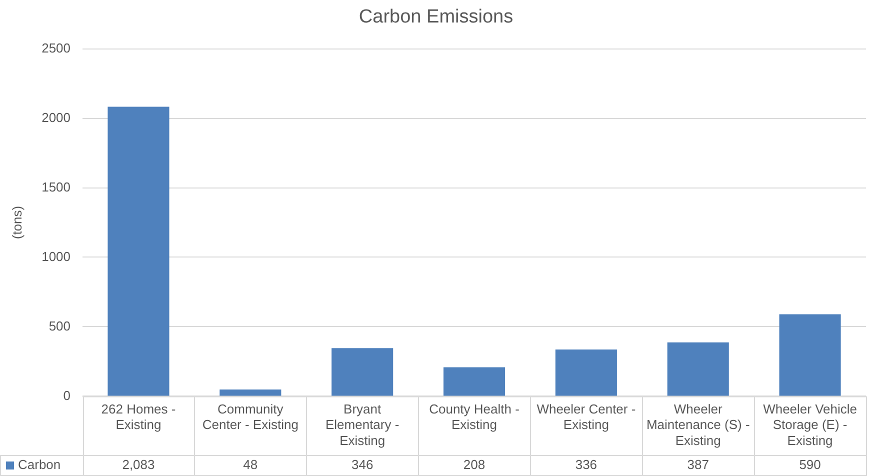 Image resolution: width=870 pixels, height=476 pixels. What do you see at coordinates (16, 223) in the screenshot?
I see `y-axis-title: (tons)` at bounding box center [16, 223].